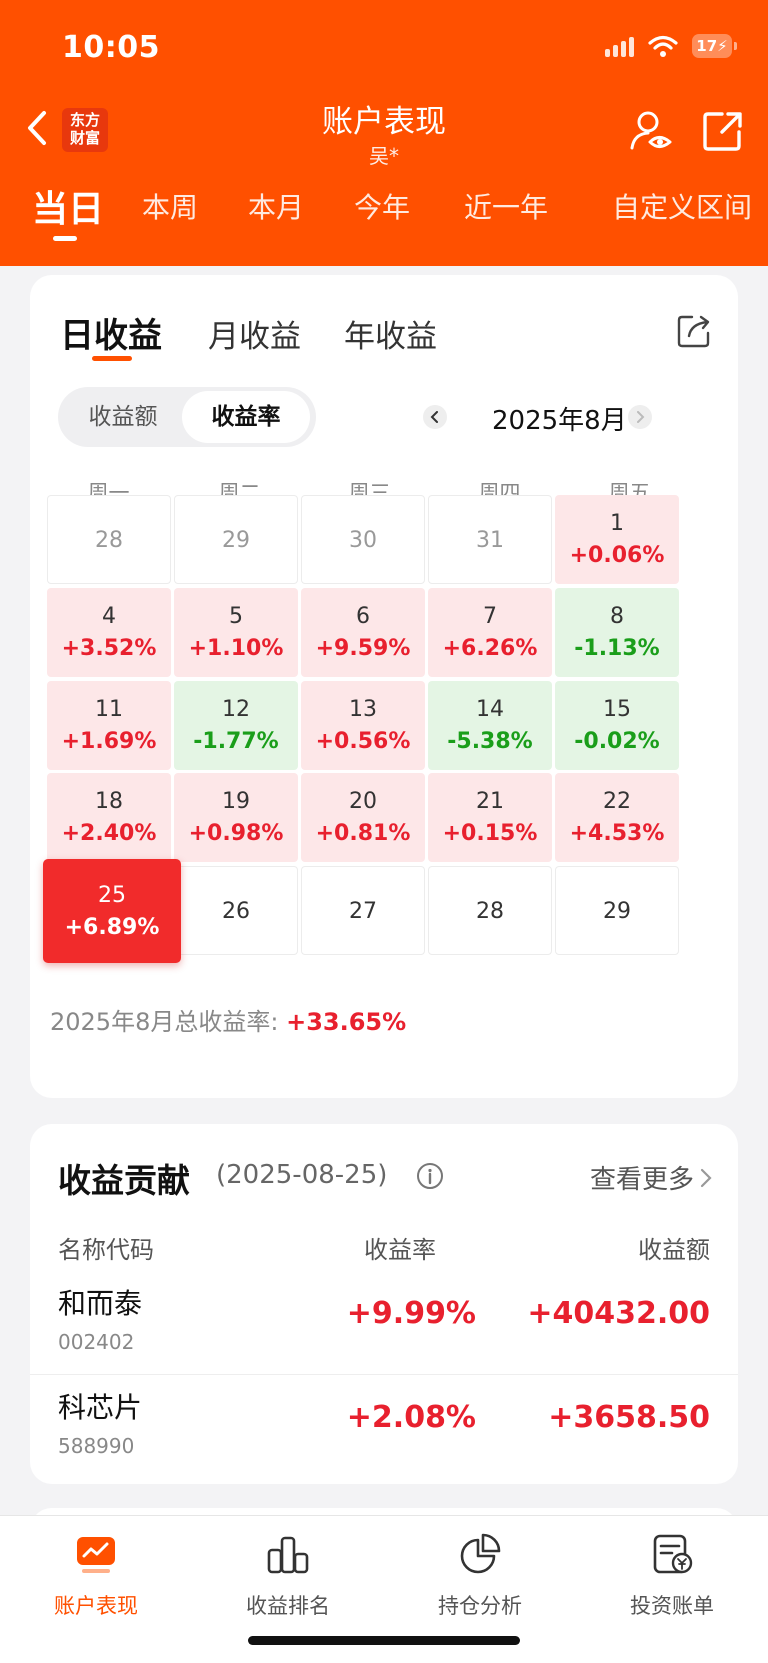 The width and height of the screenshot is (768, 1663). What do you see at coordinates (490, 616) in the screenshot?
I see `day-number: 7` at bounding box center [490, 616].